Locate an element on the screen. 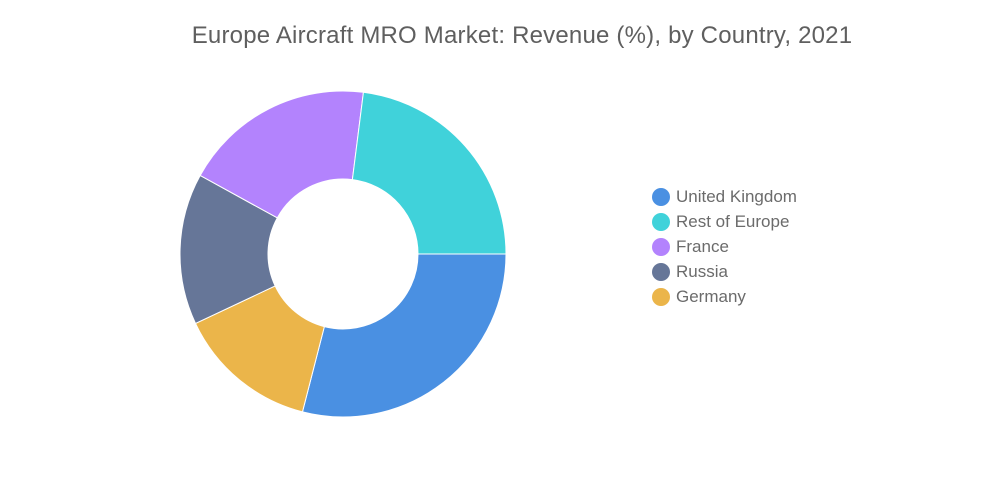  legend-item: Germany is located at coordinates (724, 296).